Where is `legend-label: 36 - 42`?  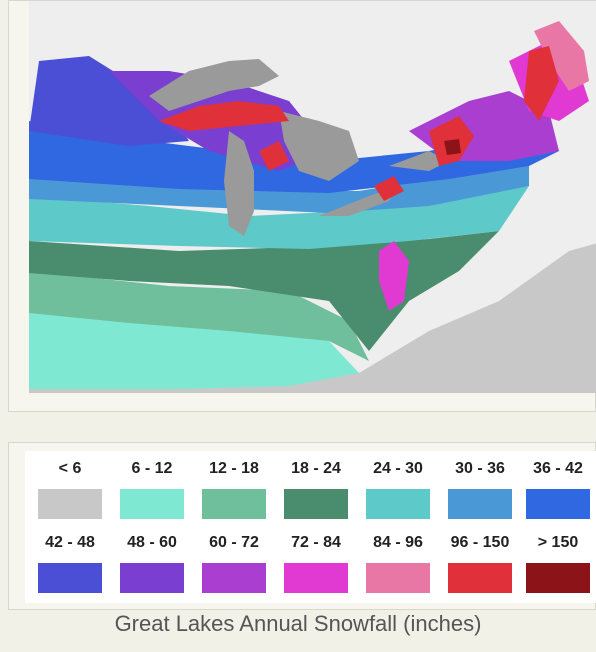
legend-label: 36 - 42 is located at coordinates (558, 468).